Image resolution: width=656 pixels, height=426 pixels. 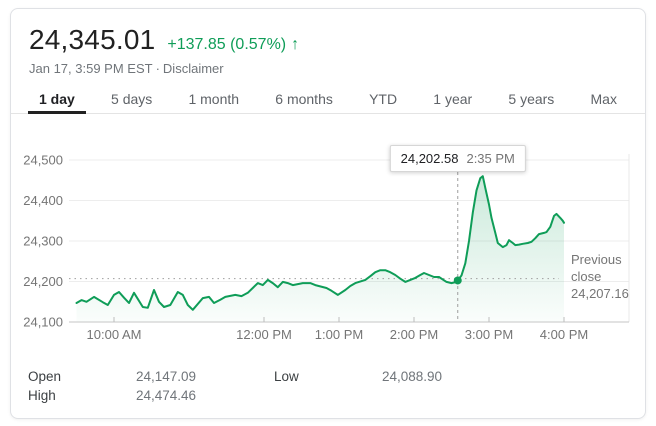 What do you see at coordinates (91, 68) in the screenshot?
I see `quote-timestamp: Jan 17, 3:59 PM EST` at bounding box center [91, 68].